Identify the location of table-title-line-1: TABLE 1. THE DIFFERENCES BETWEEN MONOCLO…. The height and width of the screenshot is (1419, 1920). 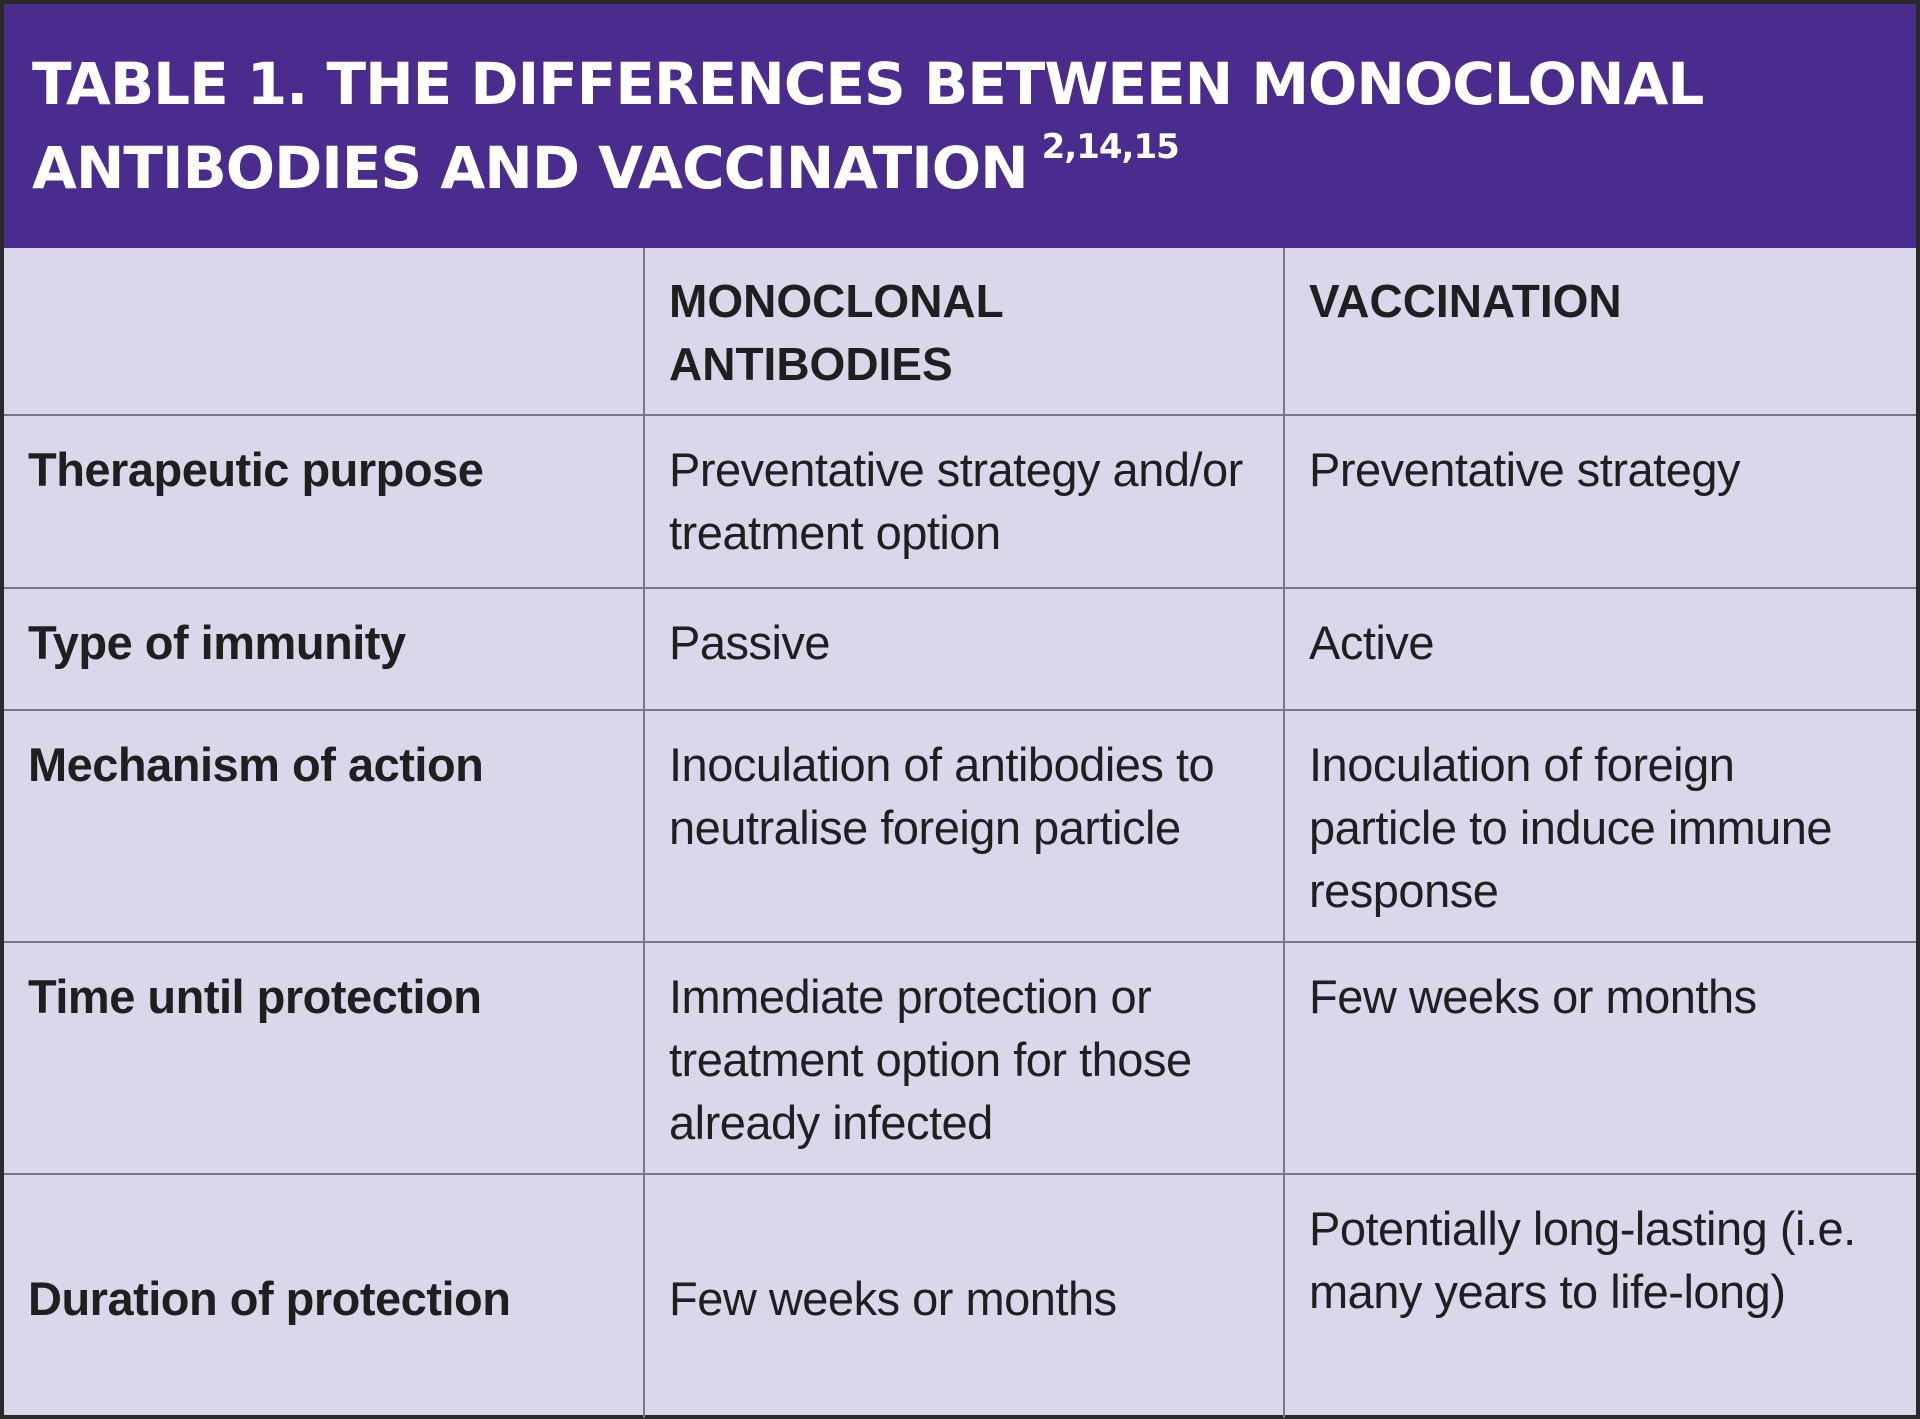
(868, 84).